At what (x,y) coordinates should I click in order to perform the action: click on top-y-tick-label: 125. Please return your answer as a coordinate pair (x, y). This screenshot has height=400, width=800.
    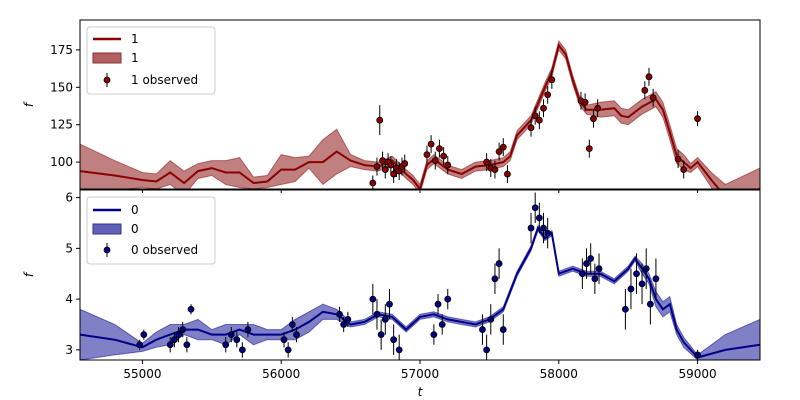
    Looking at the image, I should click on (61, 125).